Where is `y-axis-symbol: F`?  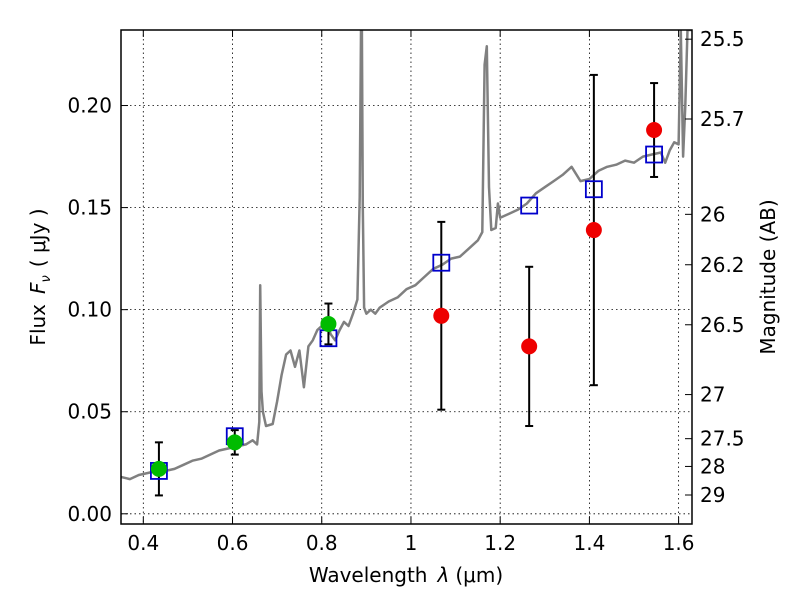 y-axis-symbol: F is located at coordinates (38, 288).